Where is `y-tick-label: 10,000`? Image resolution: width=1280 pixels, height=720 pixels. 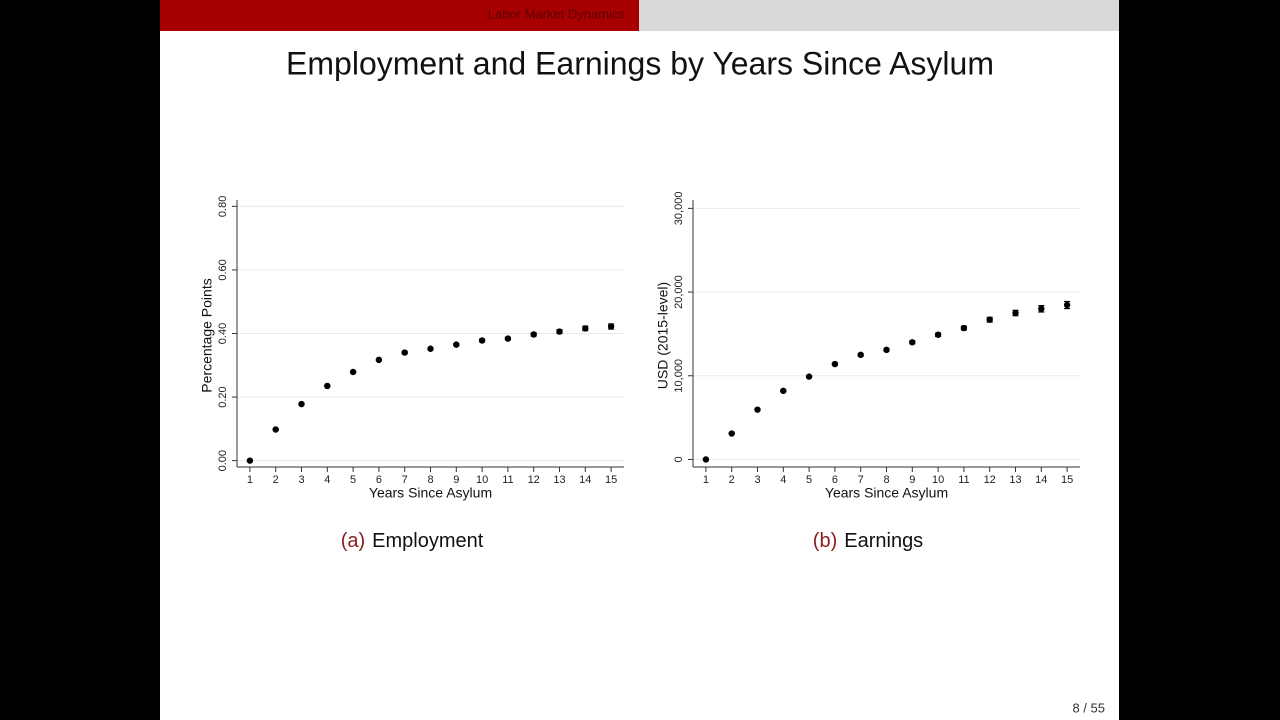
y-tick-label: 10,000 is located at coordinates (679, 376).